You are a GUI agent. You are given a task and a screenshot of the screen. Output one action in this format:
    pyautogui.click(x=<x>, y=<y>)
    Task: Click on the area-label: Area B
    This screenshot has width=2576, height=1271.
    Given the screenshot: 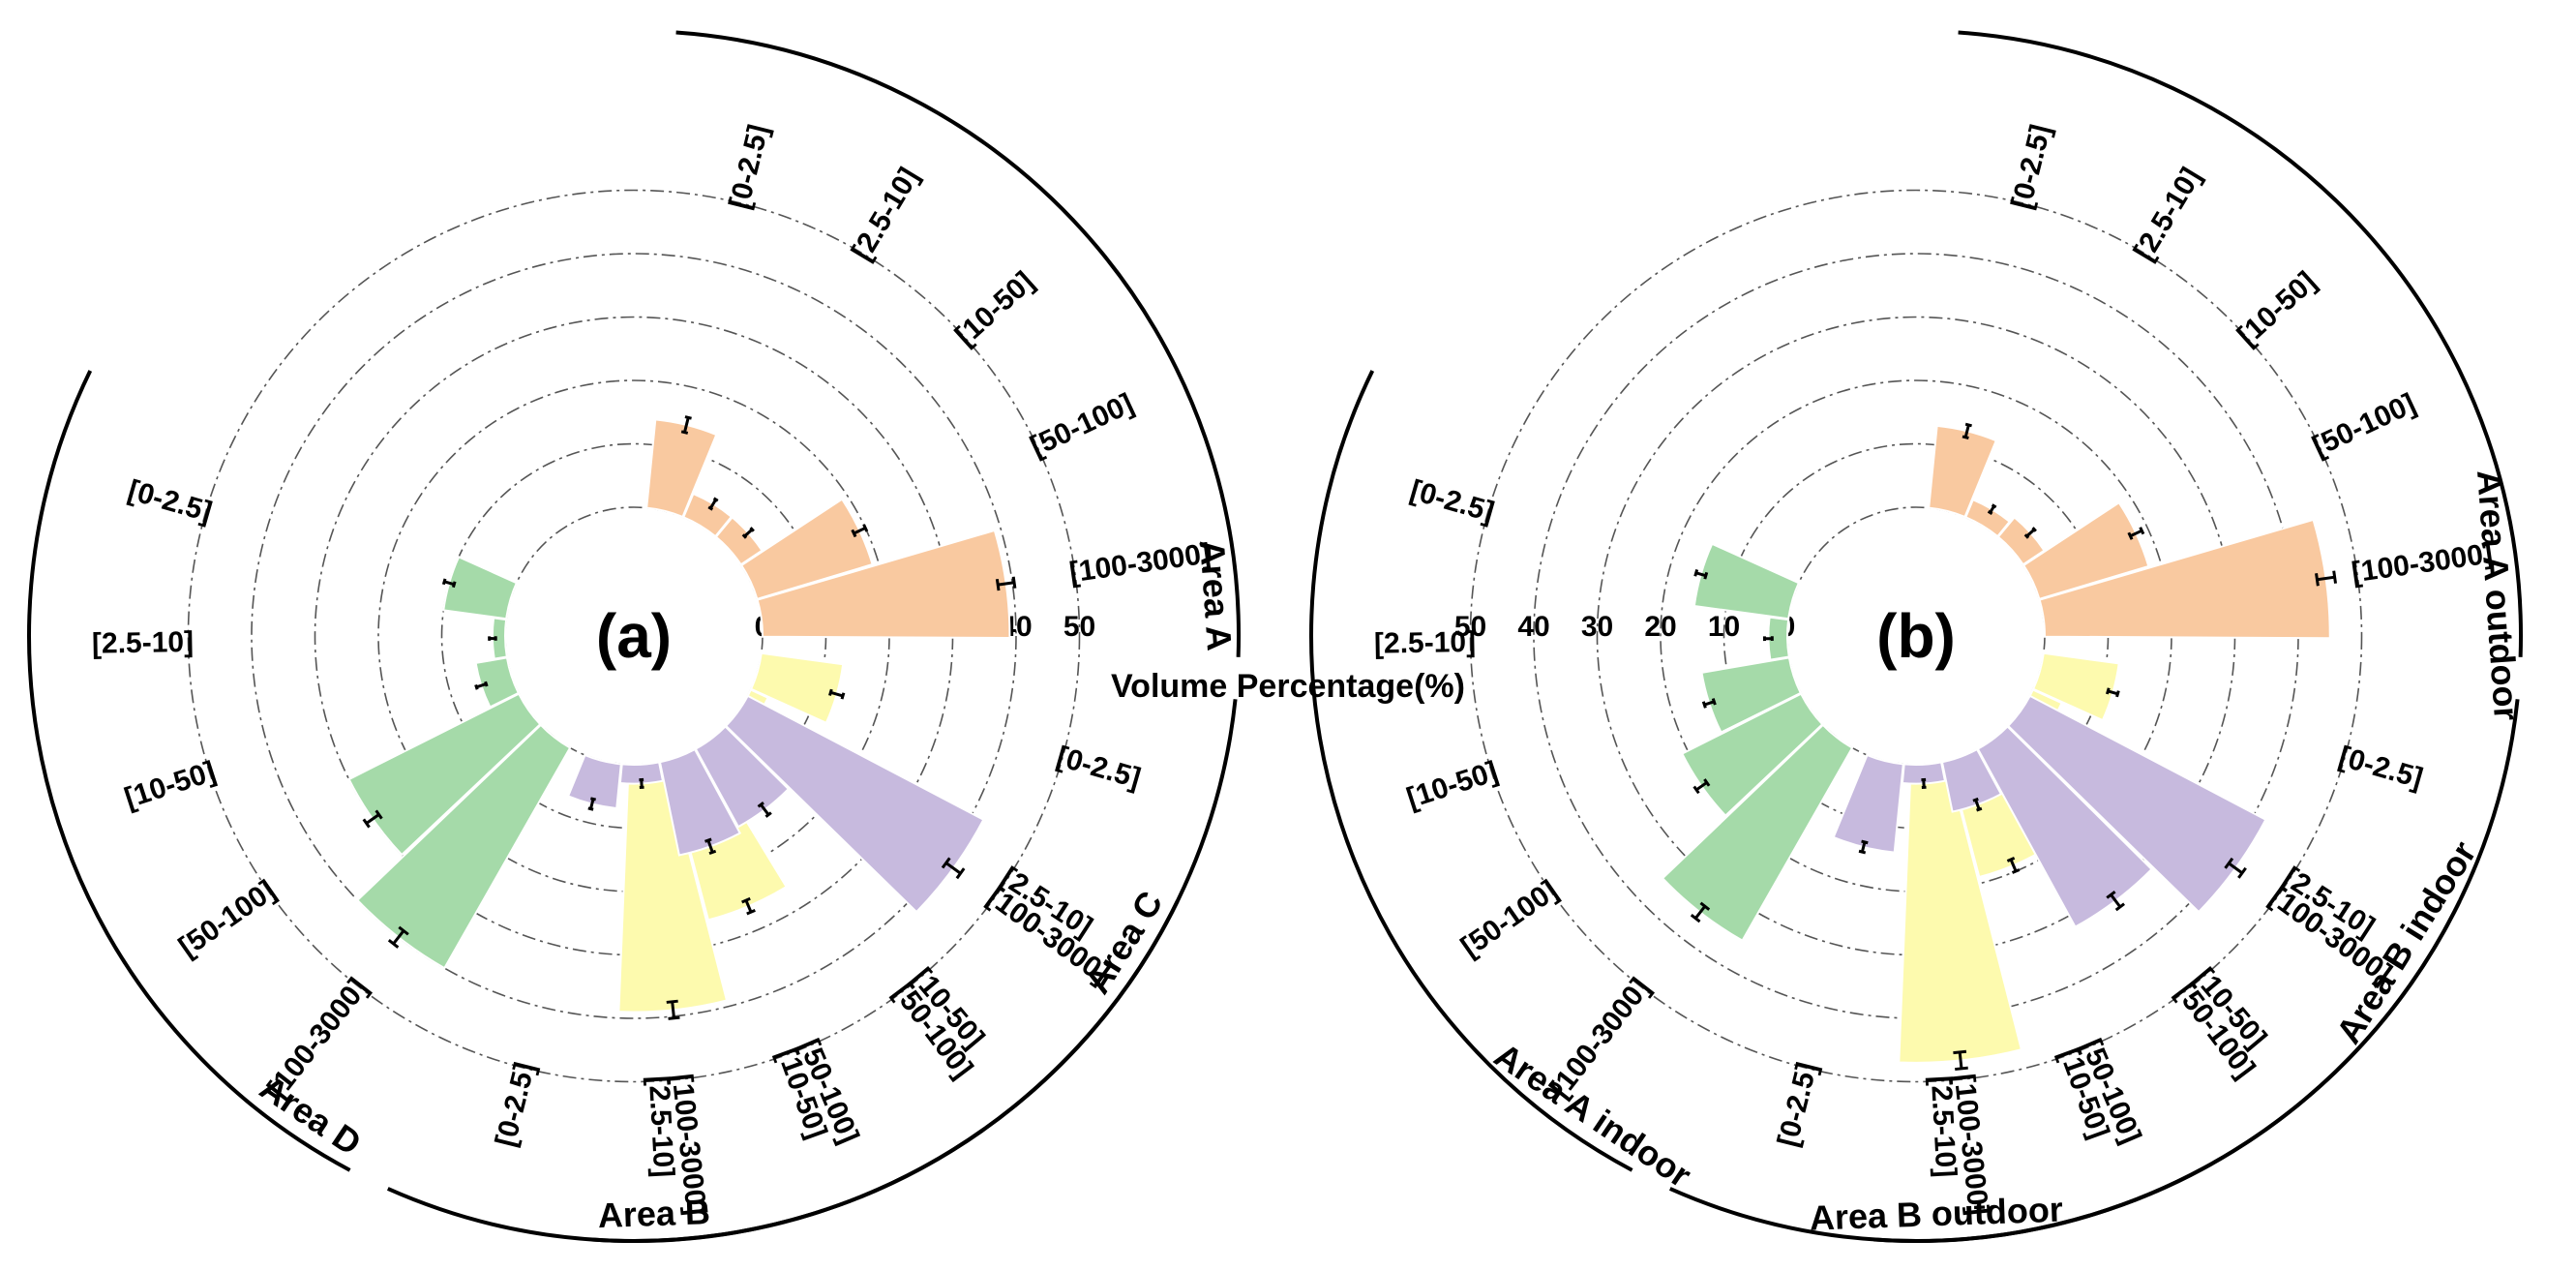 What is the action you would take?
    pyautogui.click(x=653, y=1213)
    